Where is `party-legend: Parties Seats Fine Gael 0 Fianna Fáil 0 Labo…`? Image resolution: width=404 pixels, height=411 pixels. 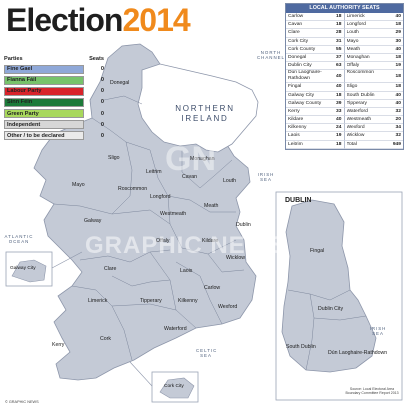
party-legend: Parties Seats Fine Gael 0 Fianna Fáil 0 Labo… is located at coordinates (54, 99).